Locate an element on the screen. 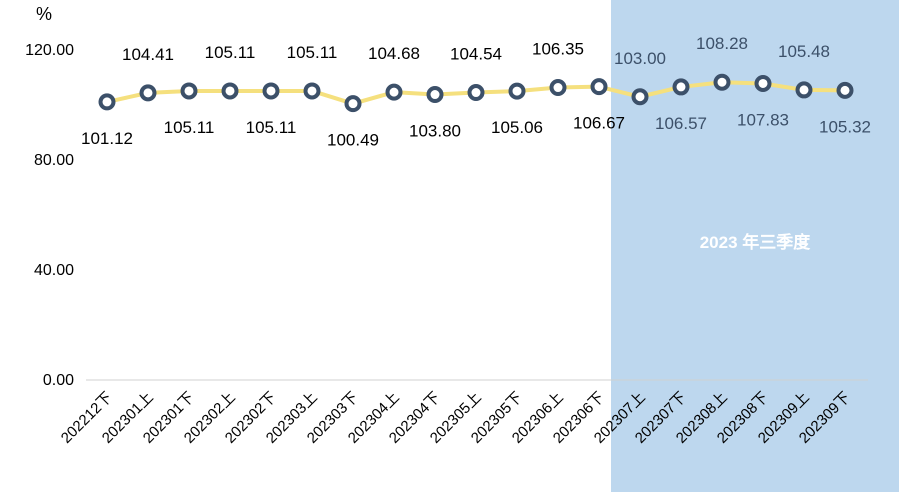 The height and width of the screenshot is (492, 903). data-label: 103.80 is located at coordinates (435, 131).